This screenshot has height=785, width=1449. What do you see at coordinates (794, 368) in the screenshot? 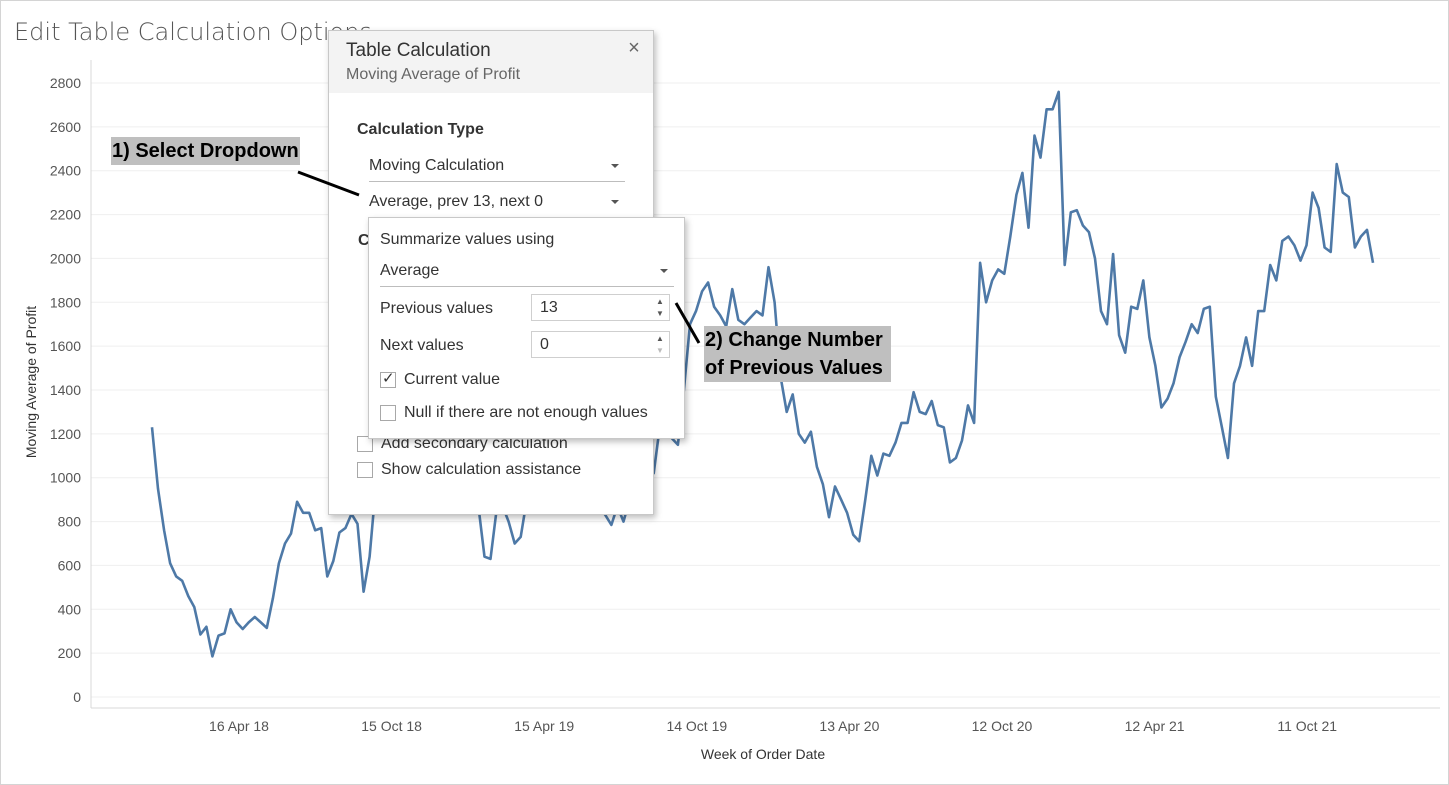
I see `annotation-step-2-line-2: of Previous Values` at bounding box center [794, 368].